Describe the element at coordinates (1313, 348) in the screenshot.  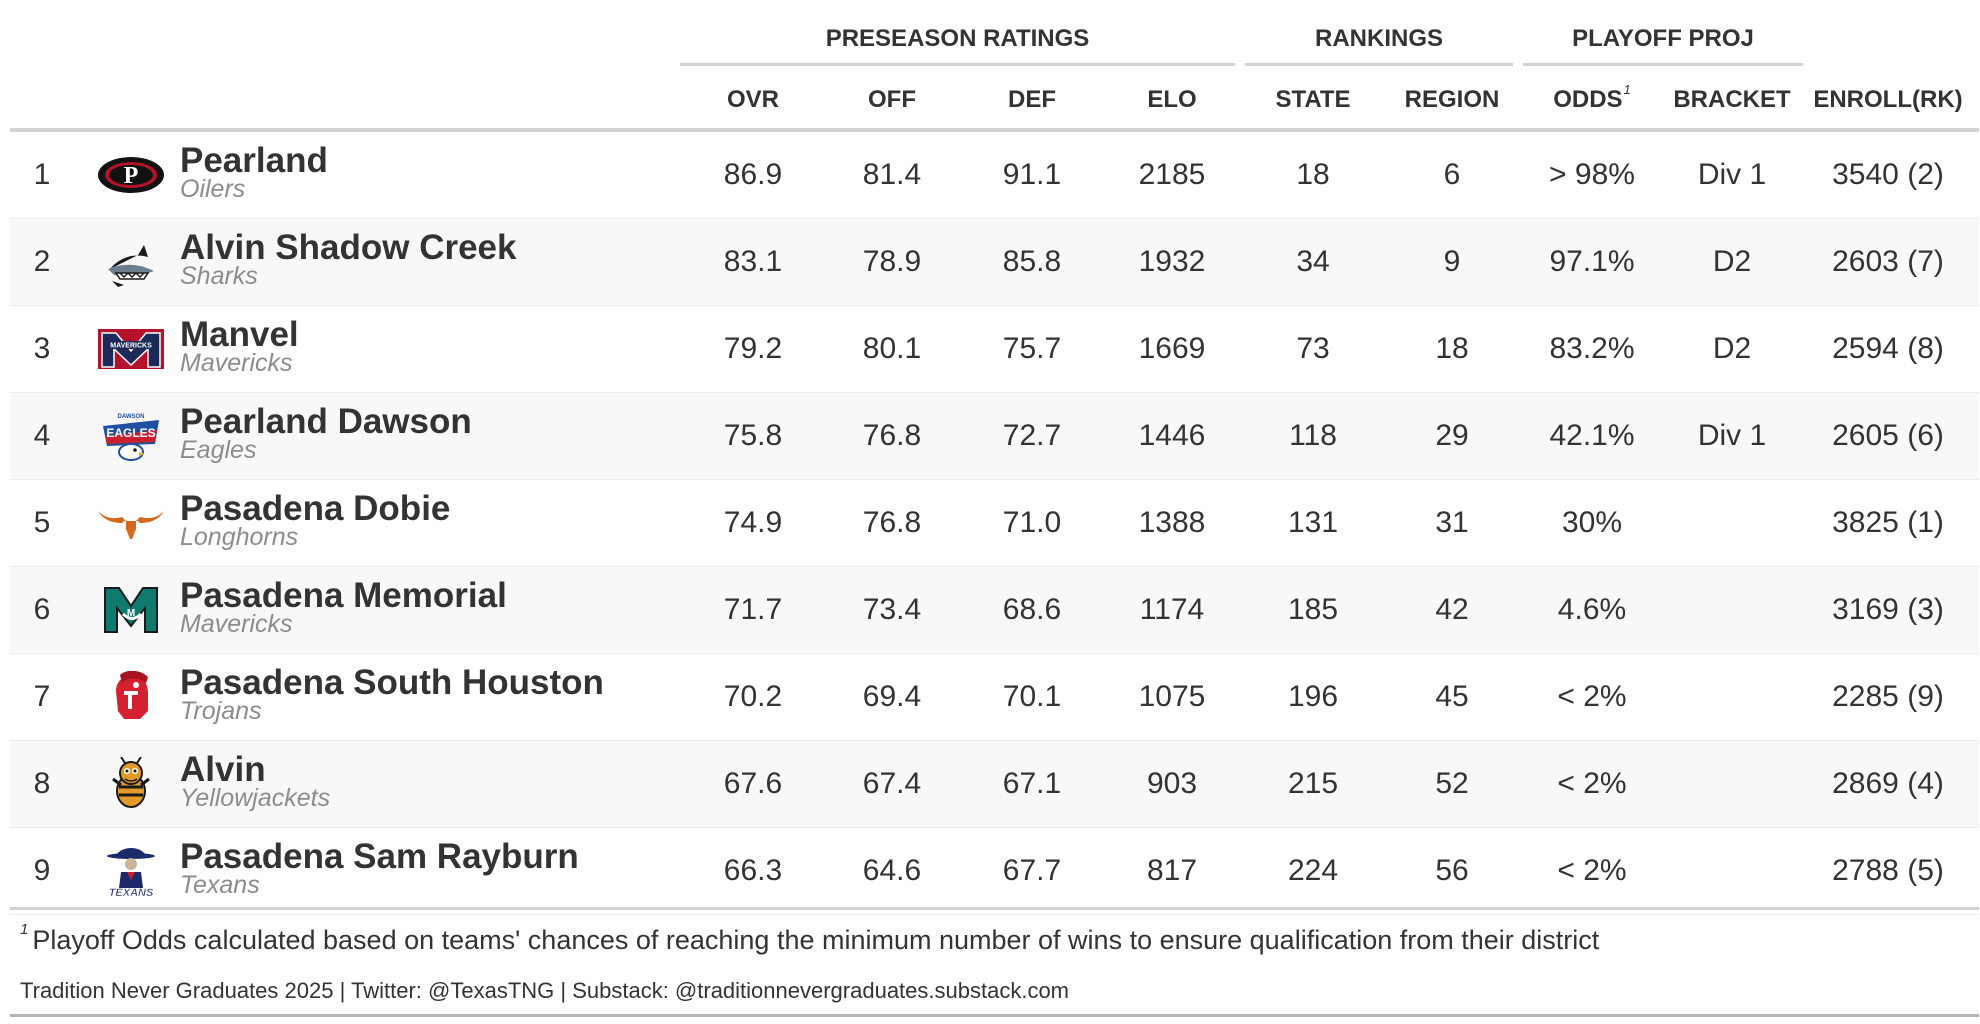
I see `cell-state: 73` at that location.